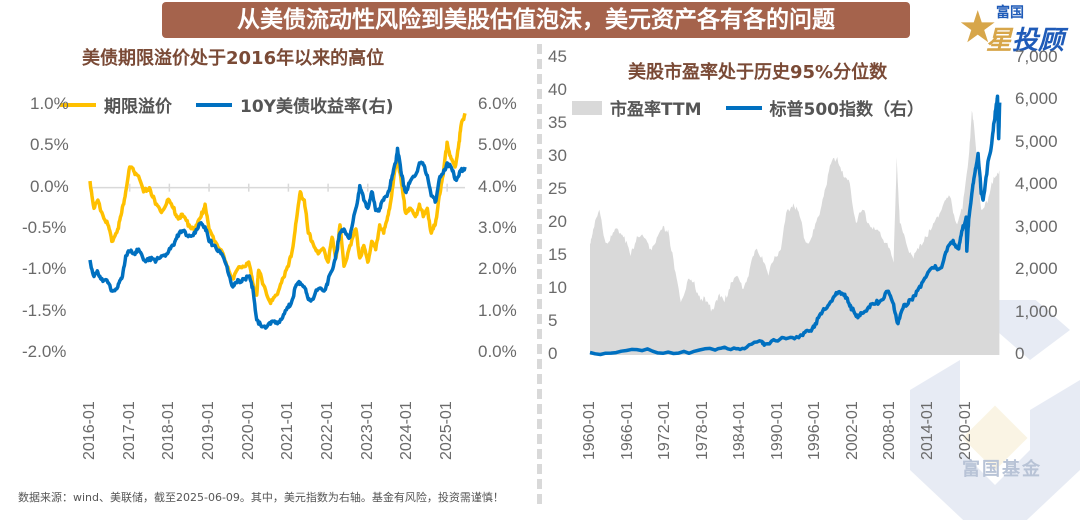  Describe the element at coordinates (743, 107) in the screenshot. I see `legend-swatch-sp500` at that location.